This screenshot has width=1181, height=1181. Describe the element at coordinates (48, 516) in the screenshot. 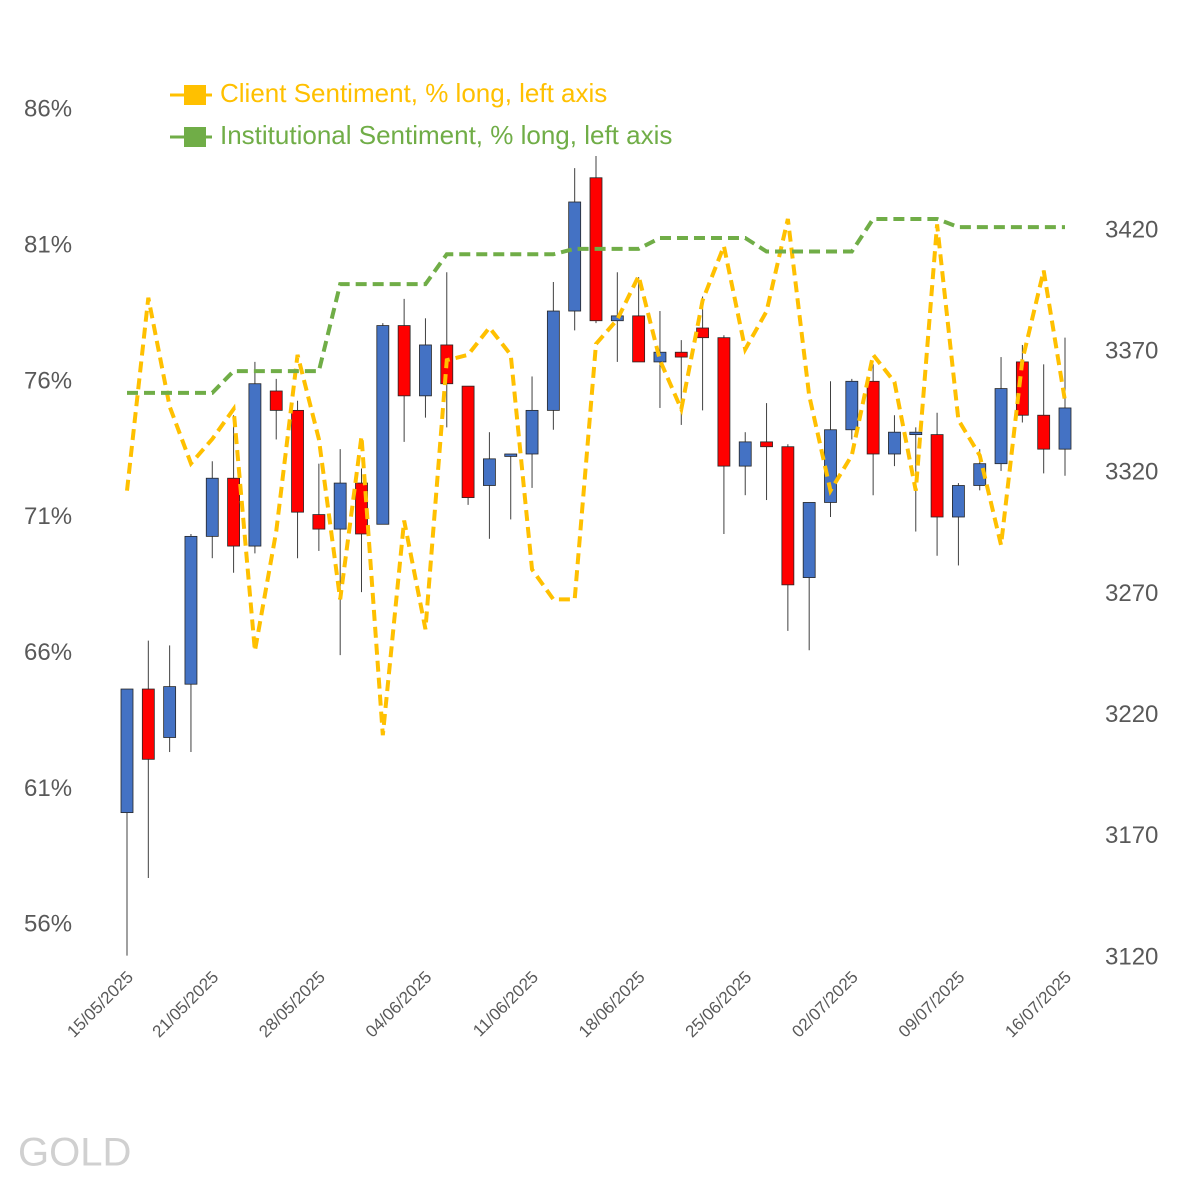

I see `y-tick-label: 71%` at that location.